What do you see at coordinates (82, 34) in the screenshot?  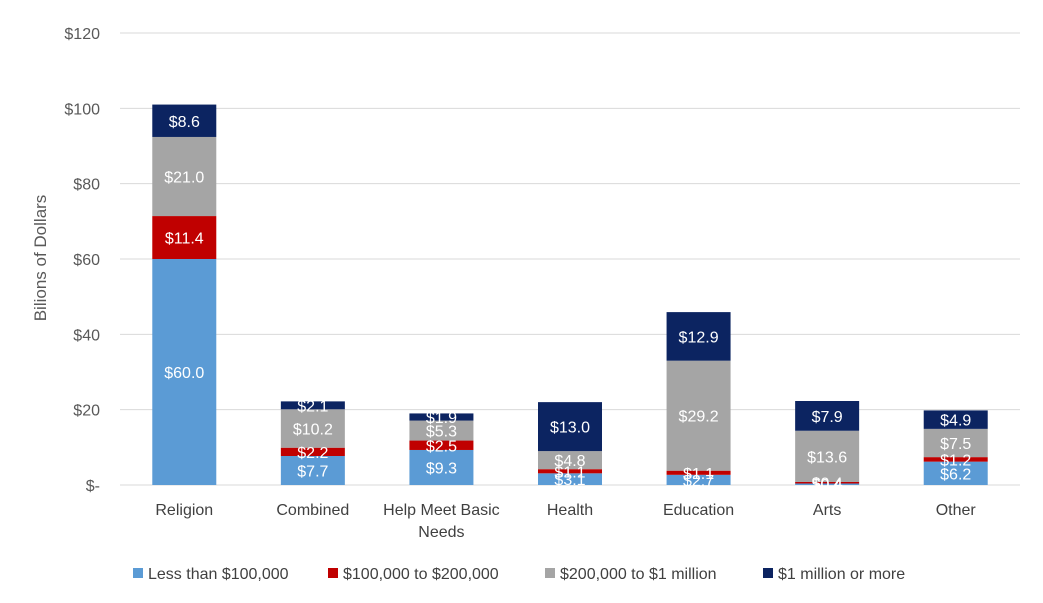 I see `y-tick-label: $120` at bounding box center [82, 34].